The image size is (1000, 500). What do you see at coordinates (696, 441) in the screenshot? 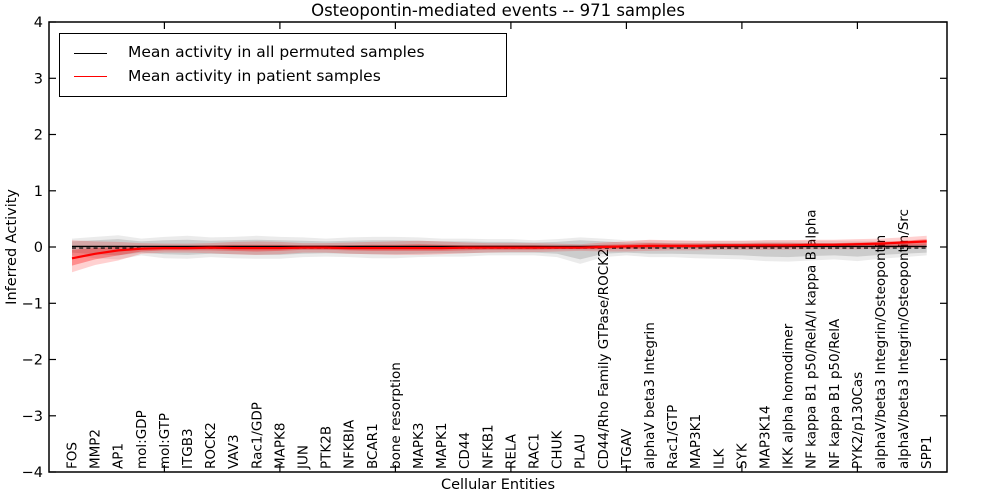
I see `x-tick-label: MAP3K1` at bounding box center [696, 441].